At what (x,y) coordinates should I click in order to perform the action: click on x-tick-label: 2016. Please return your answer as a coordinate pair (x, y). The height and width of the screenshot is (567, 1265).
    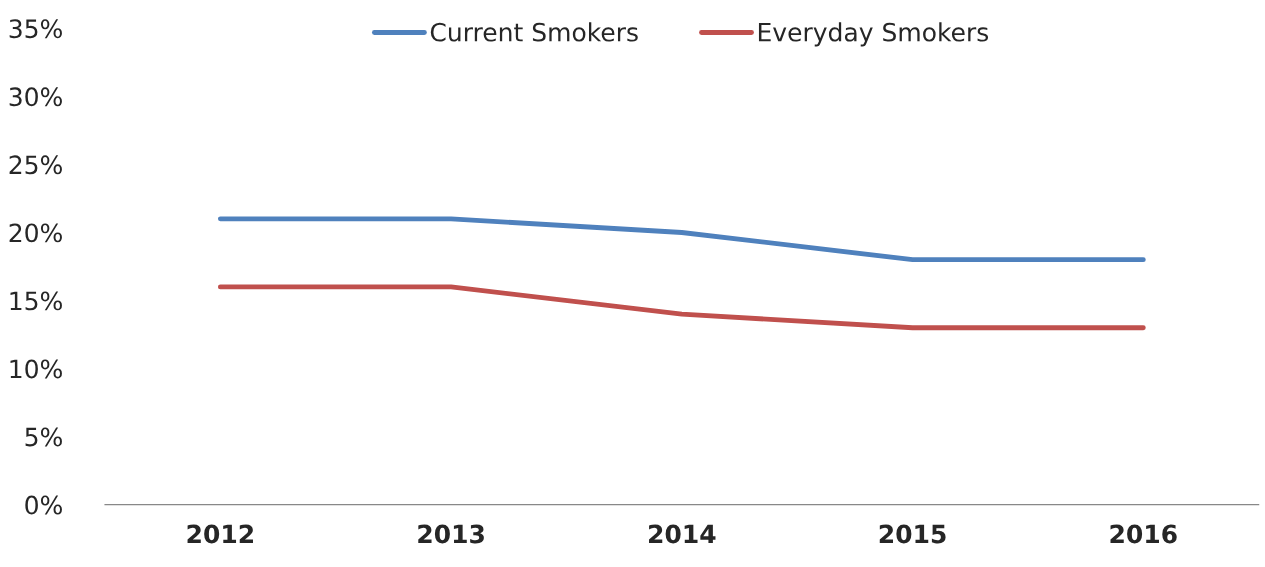
    Looking at the image, I should click on (1143, 534).